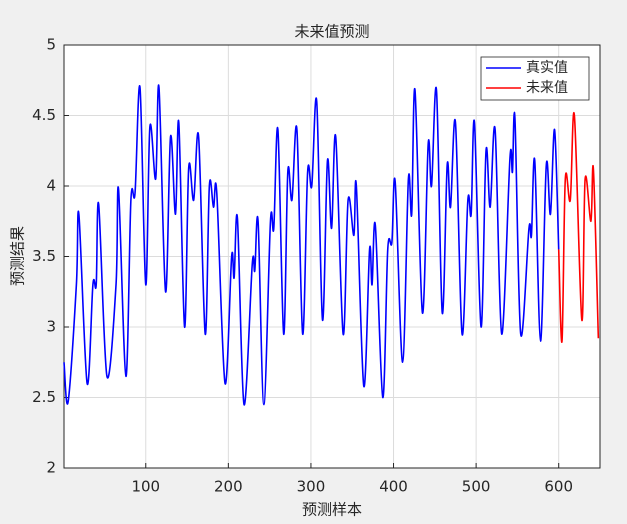 The width and height of the screenshot is (627, 524). What do you see at coordinates (228, 487) in the screenshot?
I see `x-tick-label: 200` at bounding box center [228, 487].